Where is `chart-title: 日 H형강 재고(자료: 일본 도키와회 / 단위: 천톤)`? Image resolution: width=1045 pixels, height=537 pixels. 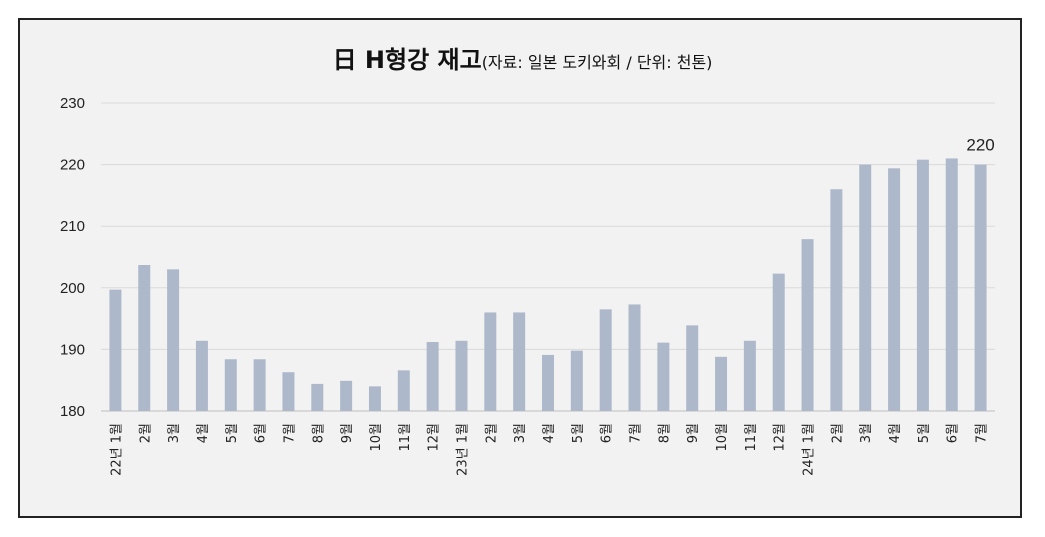
chart-title: 日 H형강 재고(자료: 일본 도키와회 / 단위: 천톤) is located at coordinates (522, 57).